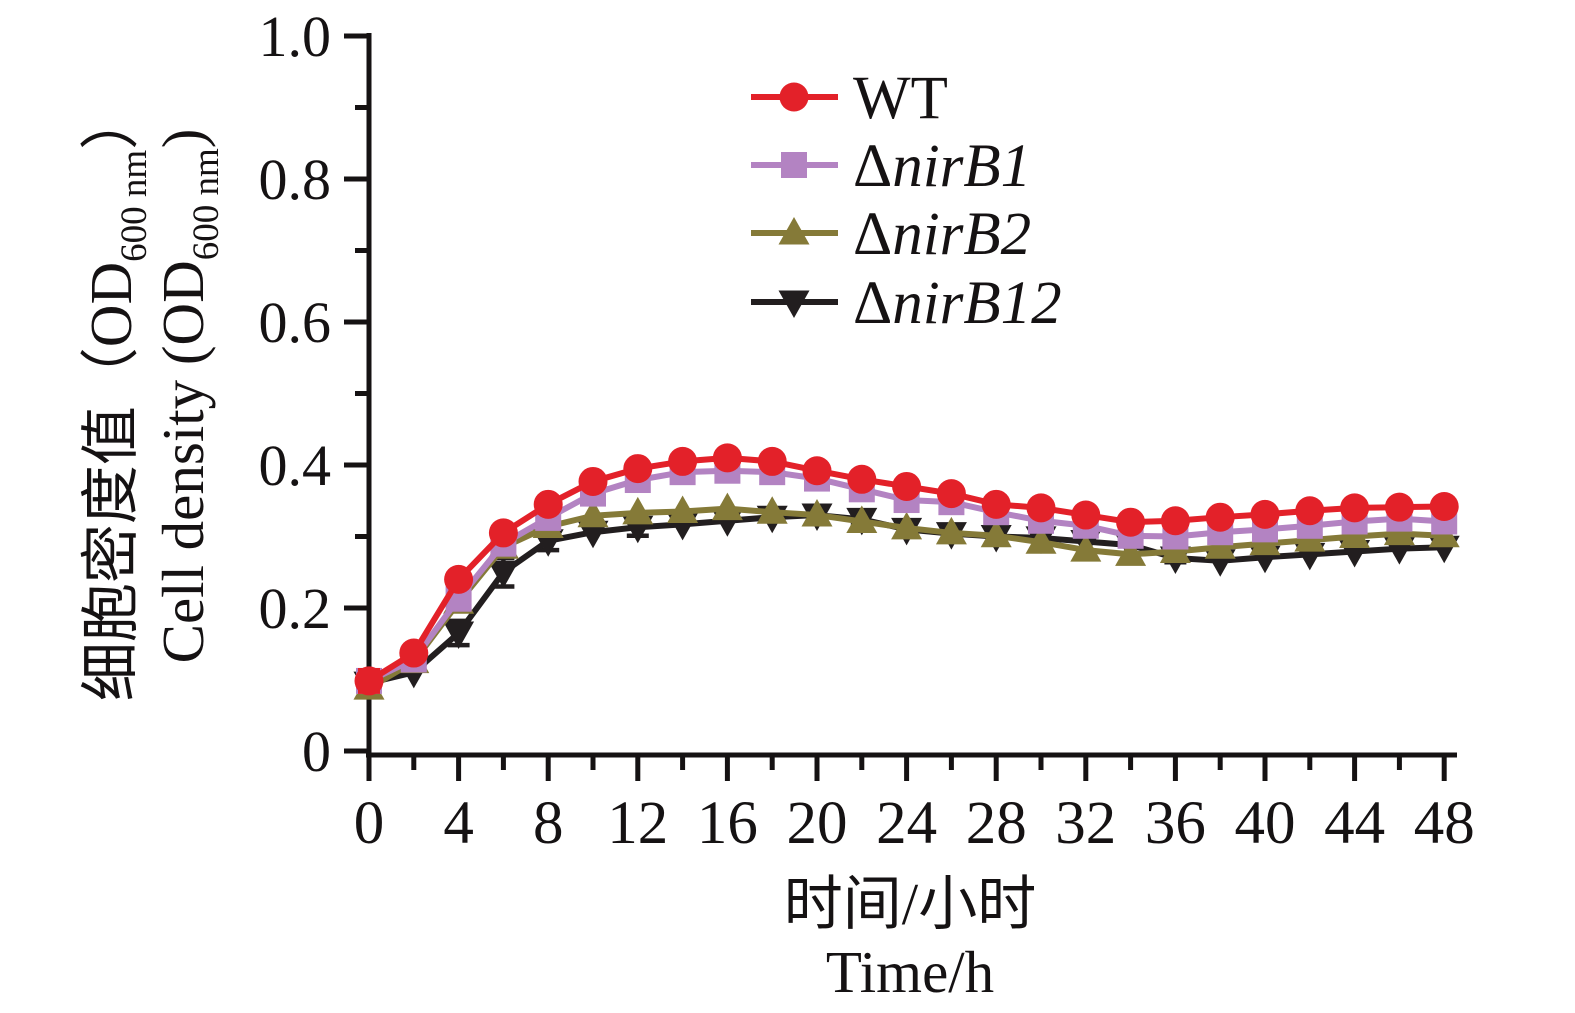 The height and width of the screenshot is (1013, 1575). I want to click on x-axis-title-zh: 时间/小时, so click(910, 904).